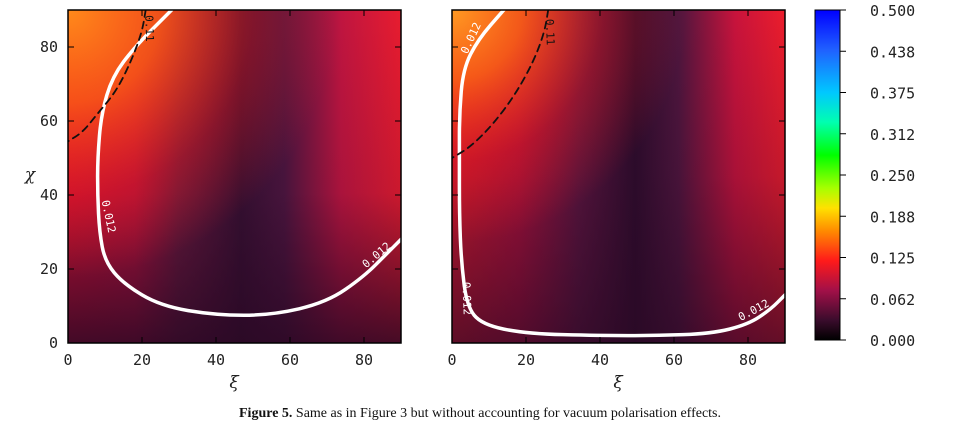 This screenshot has width=960, height=440. Describe the element at coordinates (892, 176) in the screenshot. I see `colorbar-tick-label: 0.250` at that location.